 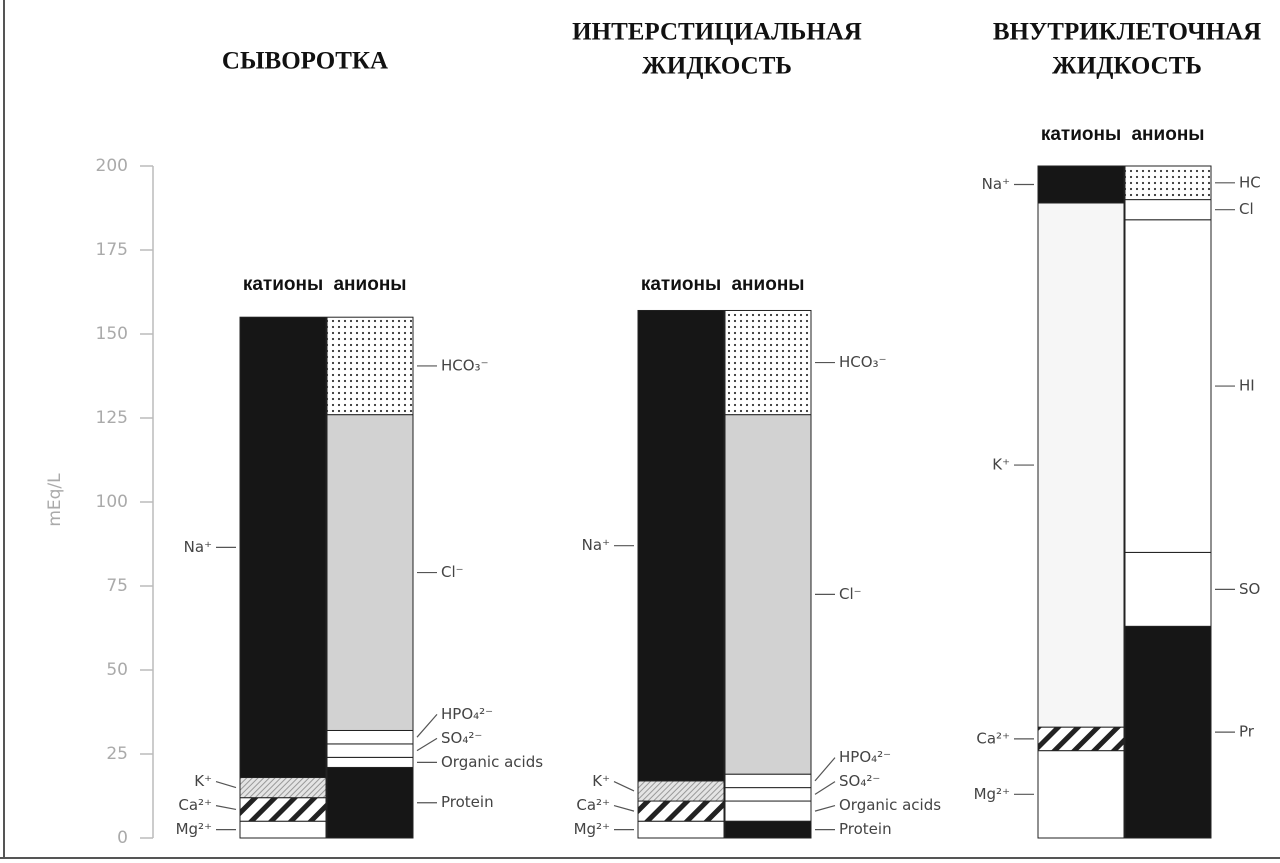 I want to click on y-tick-label: 25, so click(x=117, y=754).